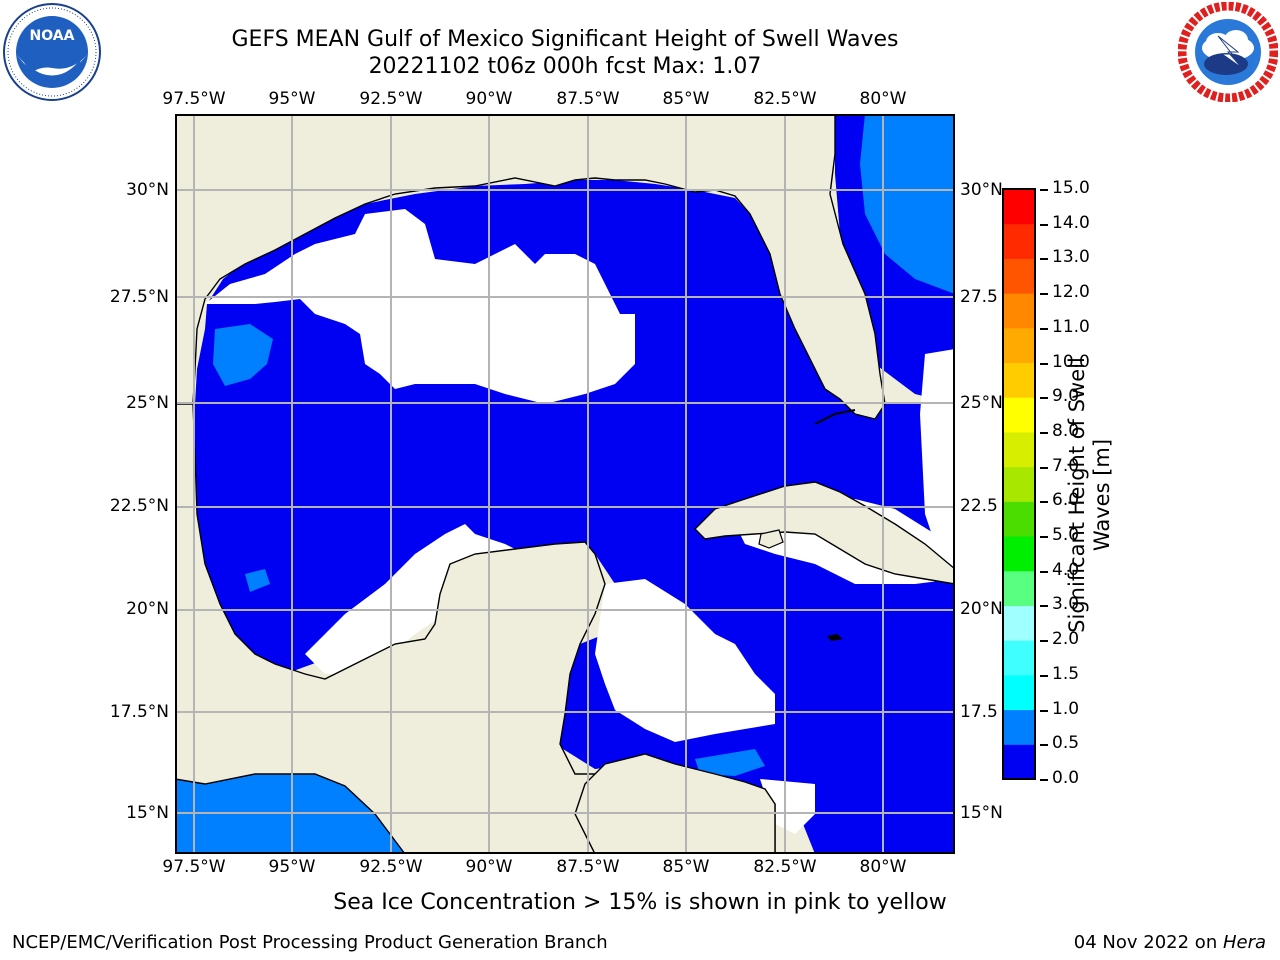  What do you see at coordinates (1066, 430) in the screenshot?
I see `colorbar-tick-label: 8.0` at bounding box center [1066, 430].